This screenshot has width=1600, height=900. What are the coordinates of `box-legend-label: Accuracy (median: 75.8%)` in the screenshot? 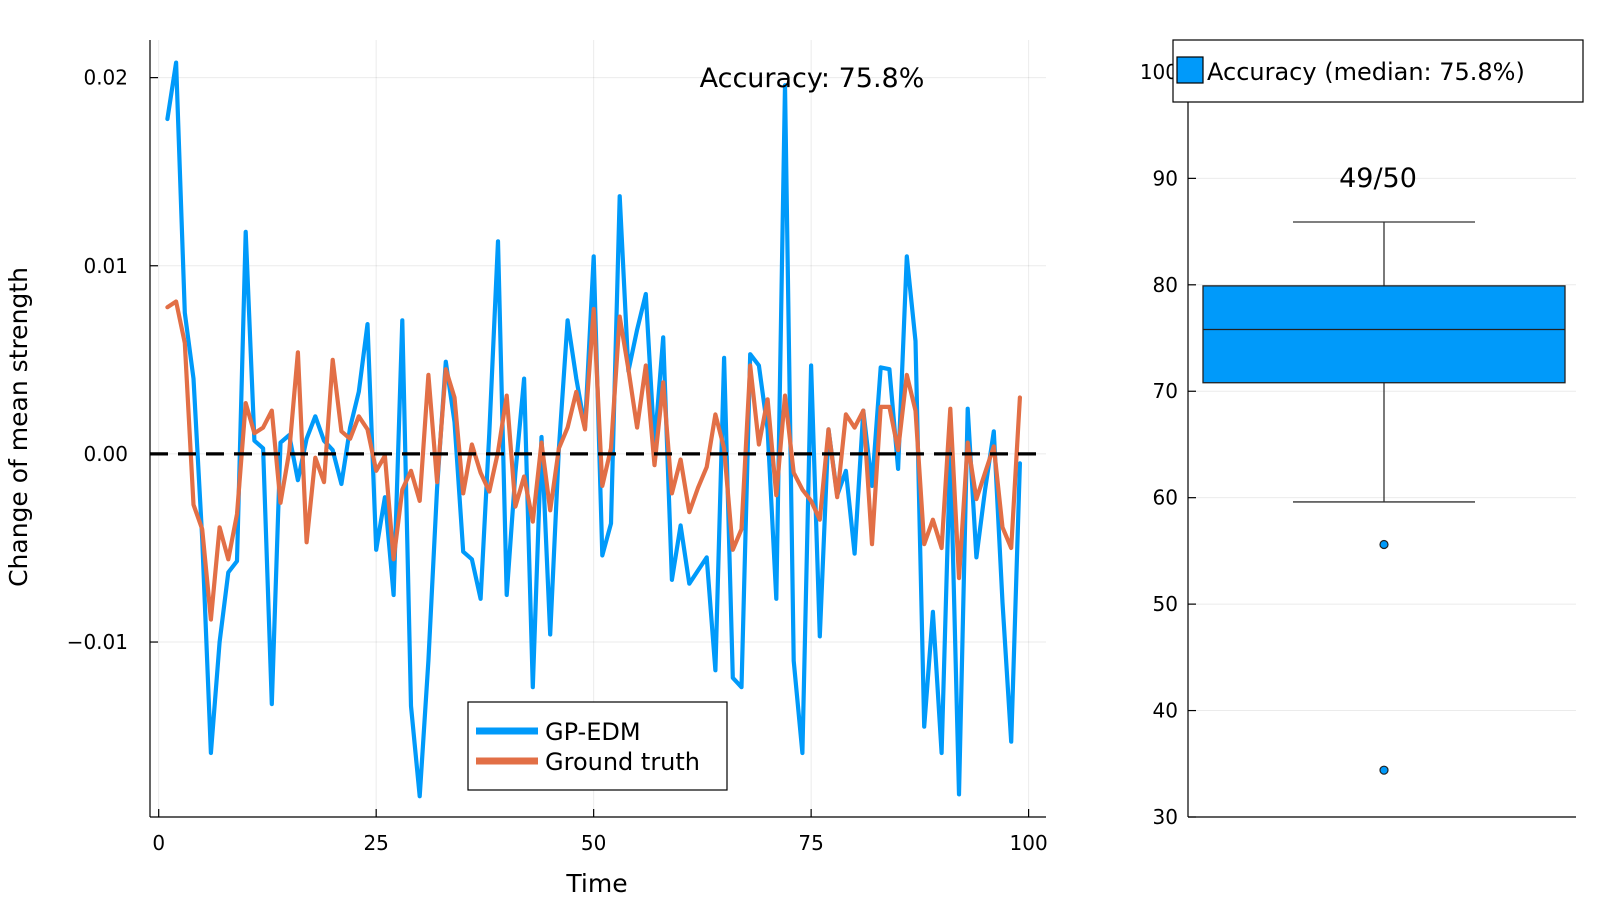 It's located at (1366, 72).